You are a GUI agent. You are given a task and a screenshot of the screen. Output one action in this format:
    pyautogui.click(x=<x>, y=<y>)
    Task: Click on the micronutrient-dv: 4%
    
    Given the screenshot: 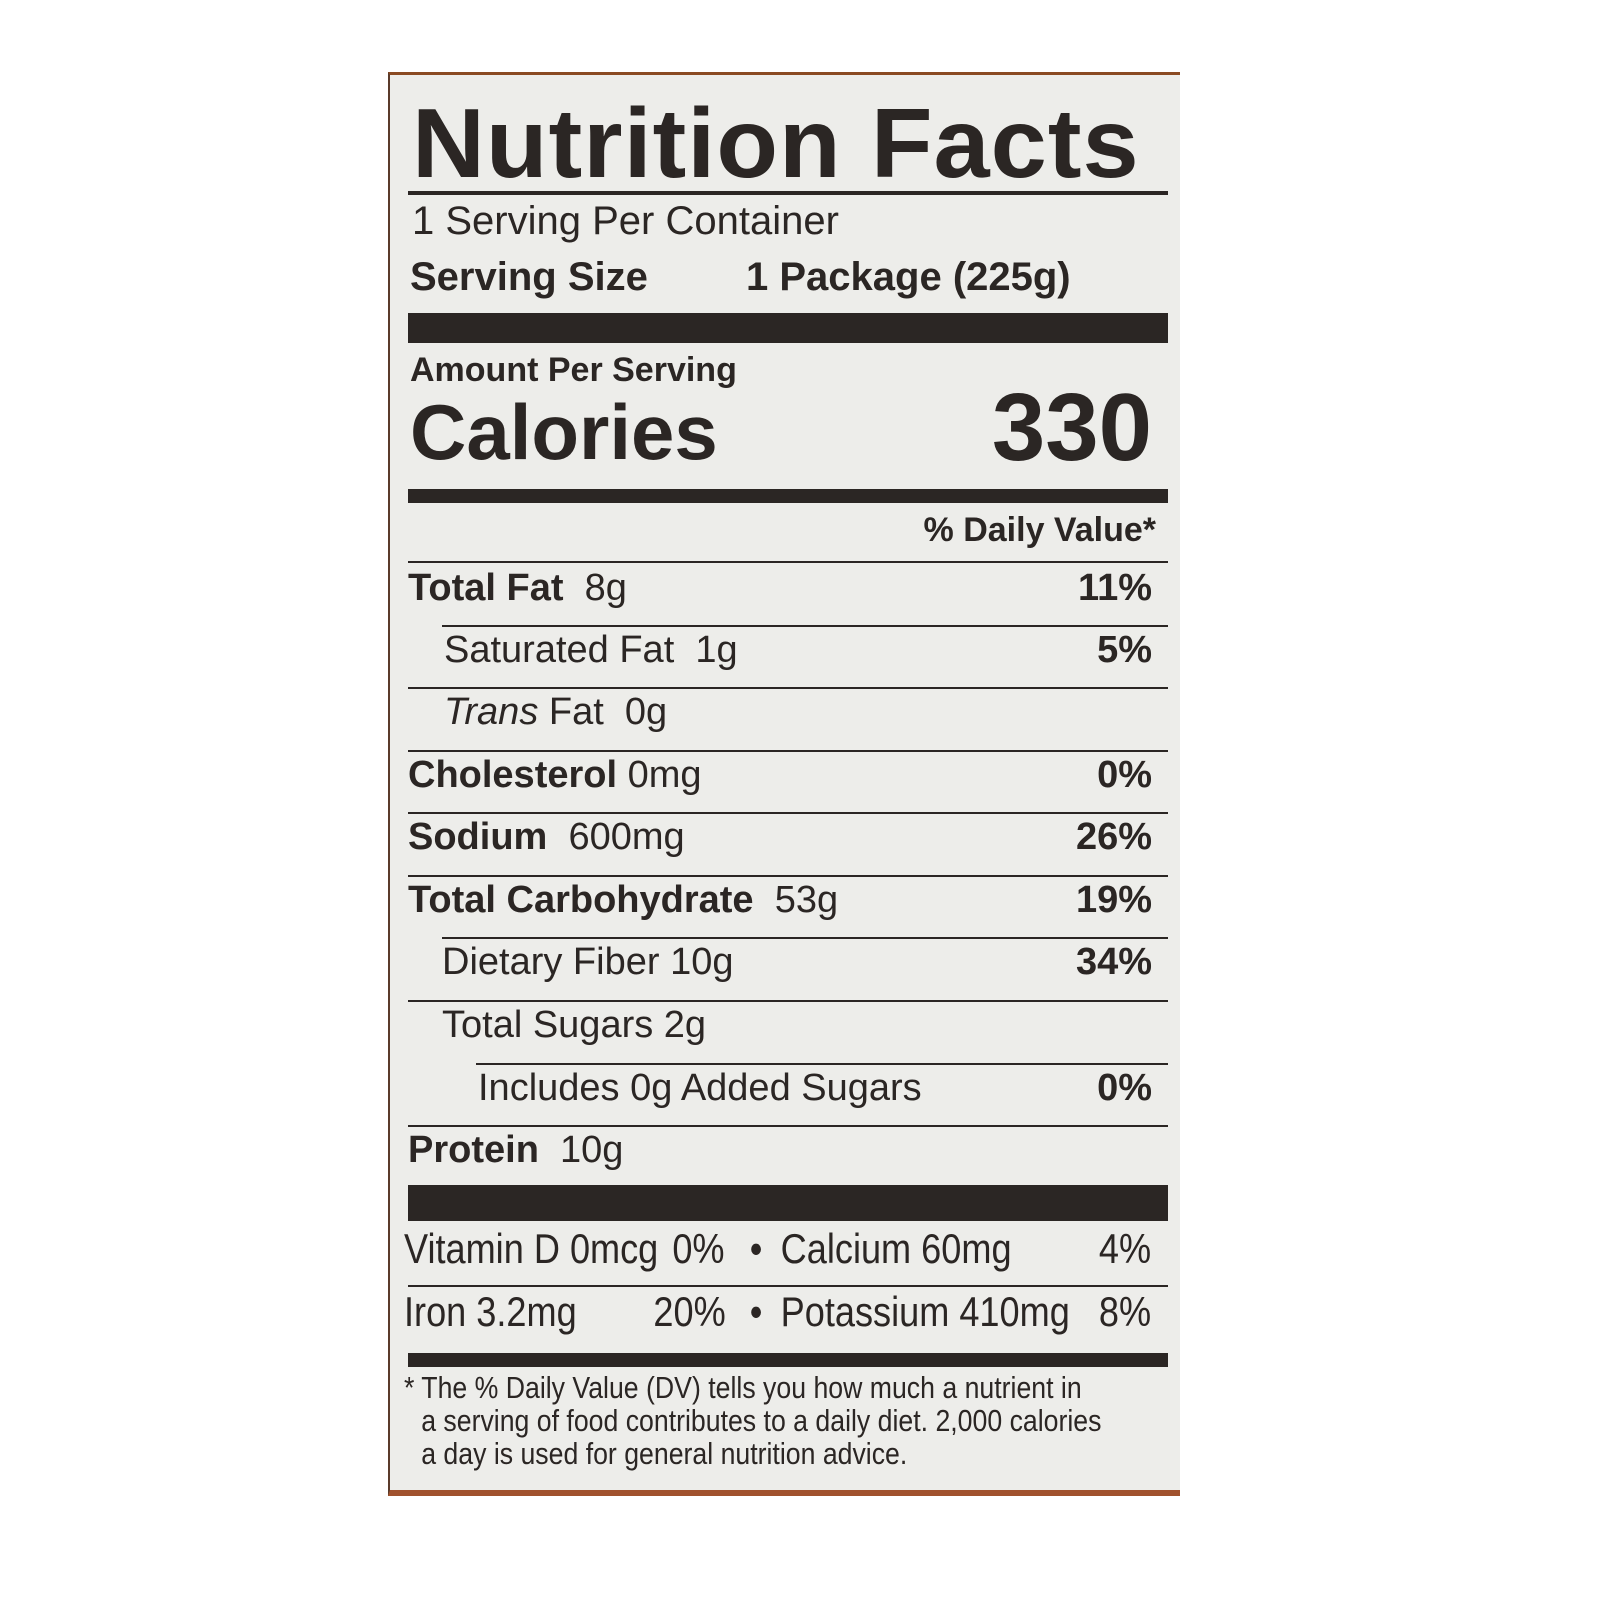 What is the action you would take?
    pyautogui.click(x=1125, y=1248)
    